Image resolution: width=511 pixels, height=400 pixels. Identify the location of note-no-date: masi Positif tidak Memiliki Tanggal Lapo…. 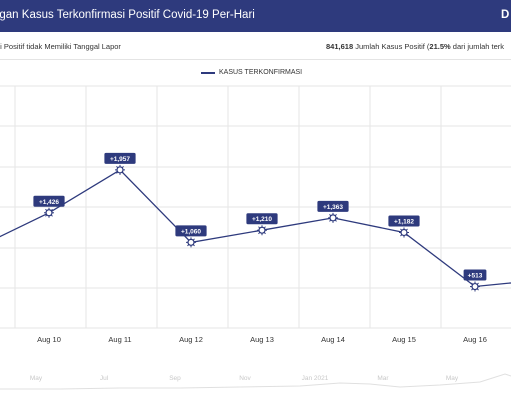
(60, 46).